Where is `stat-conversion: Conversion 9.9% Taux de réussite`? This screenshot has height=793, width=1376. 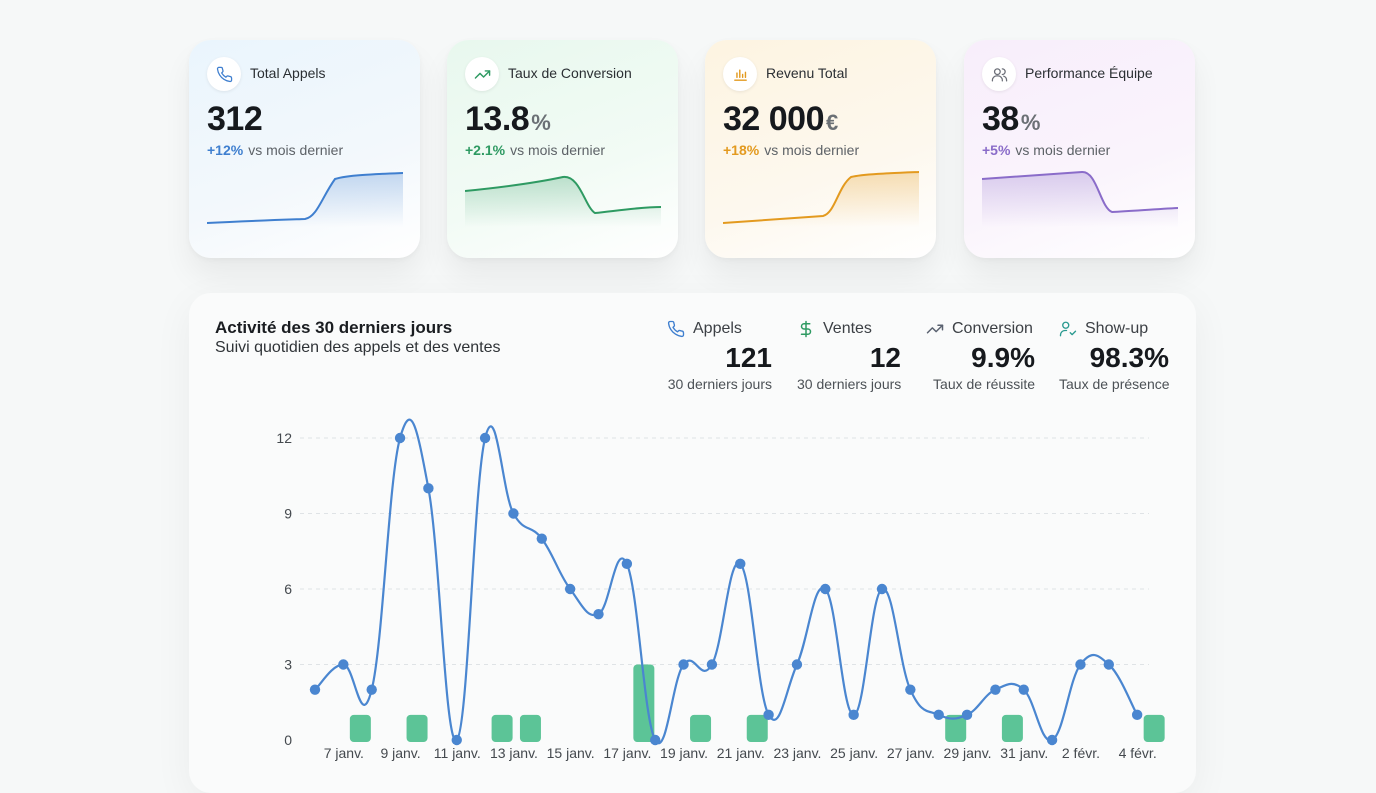
stat-conversion: Conversion 9.9% Taux de réussite is located at coordinates (980, 356).